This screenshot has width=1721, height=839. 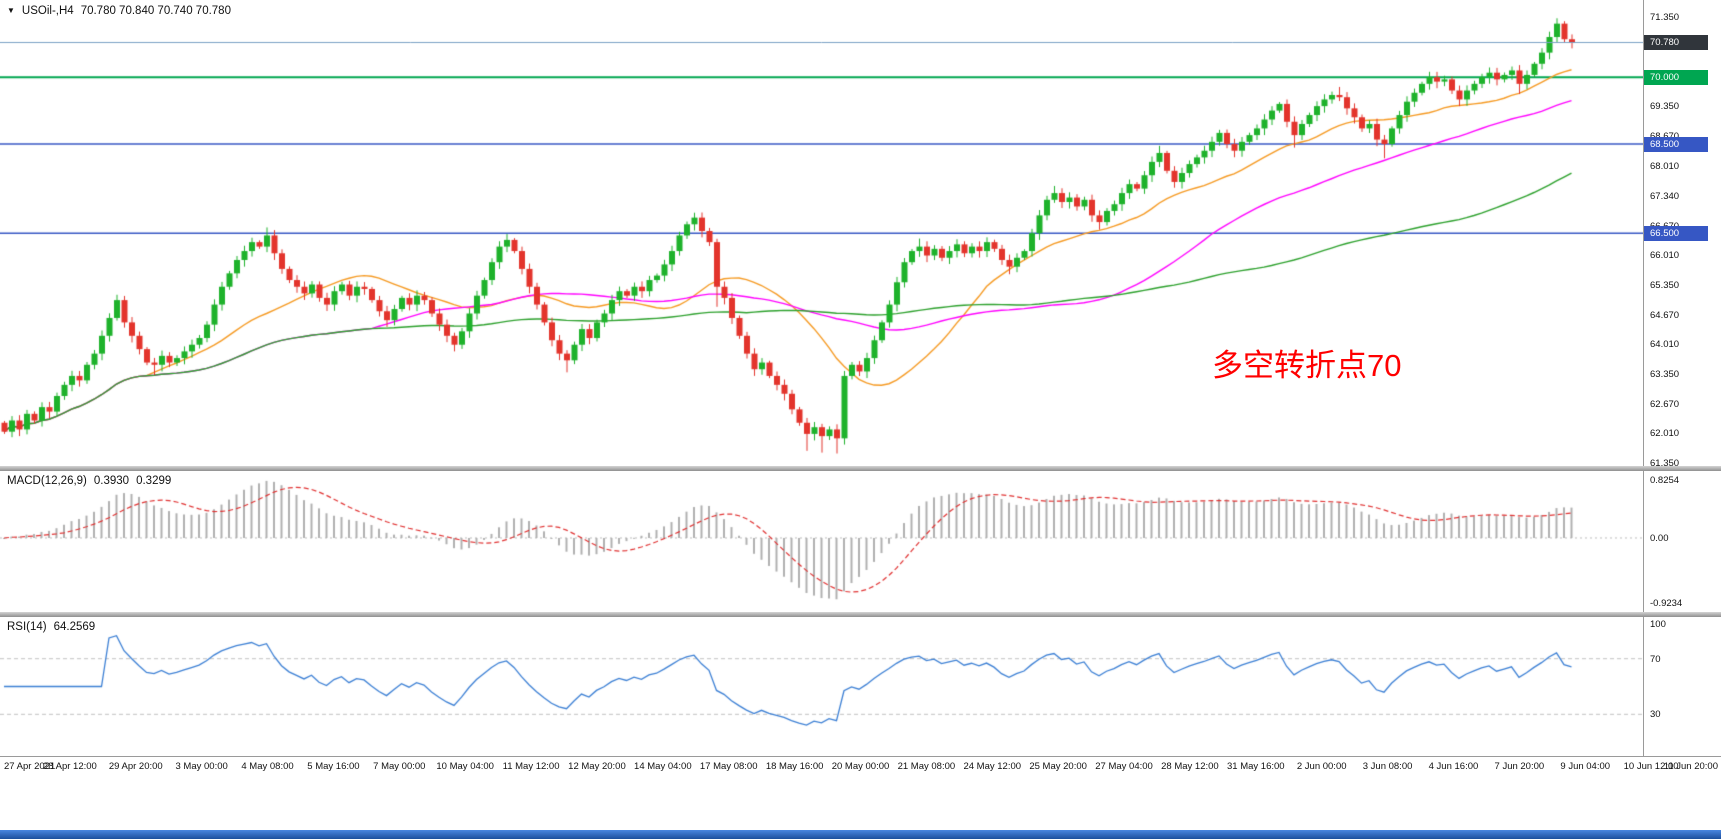 What do you see at coordinates (728, 766) in the screenshot?
I see `time-axis-label: 17 May 08:00` at bounding box center [728, 766].